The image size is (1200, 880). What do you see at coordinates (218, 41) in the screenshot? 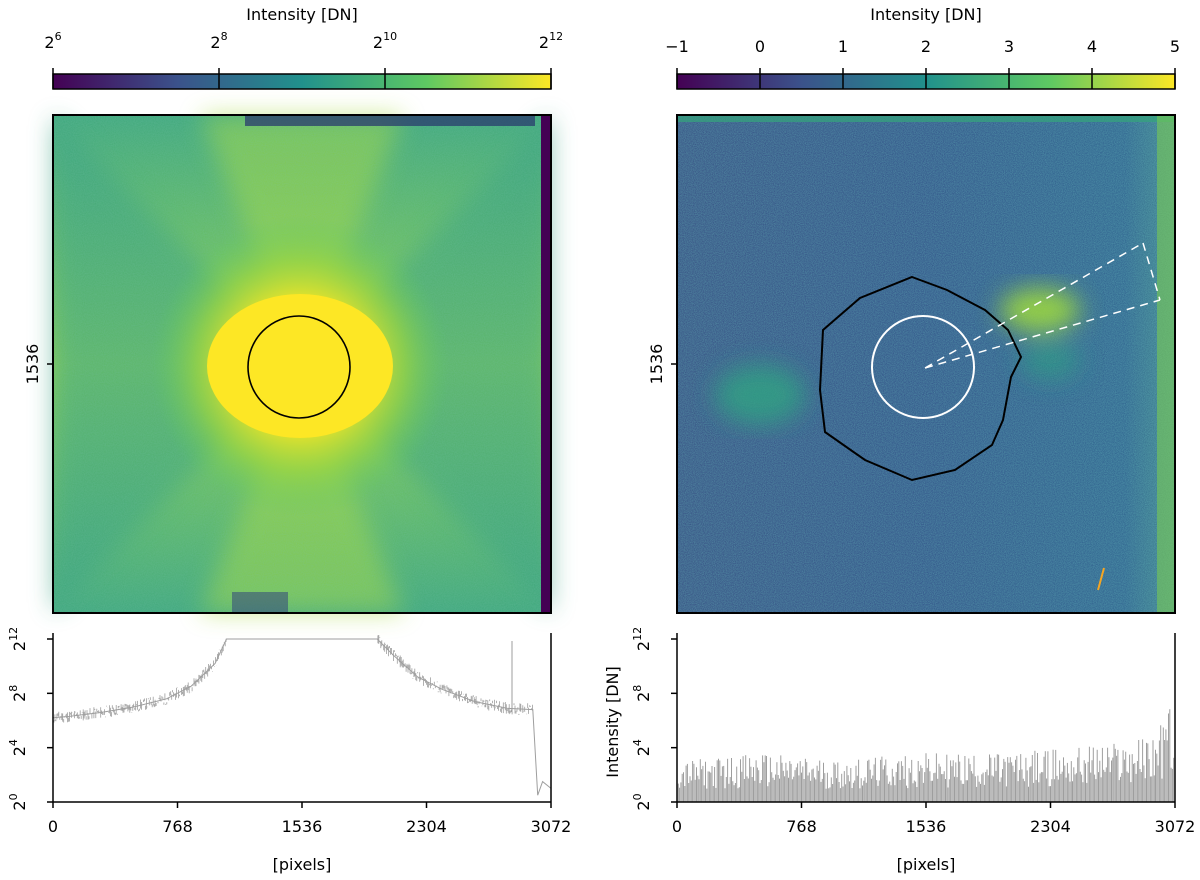
I see `left-colorbar-tick-label: 28` at bounding box center [218, 41].